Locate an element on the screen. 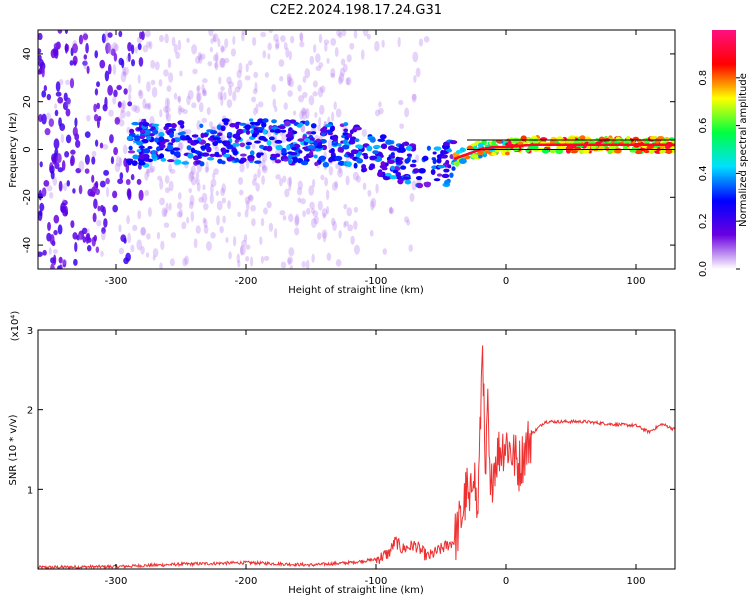  y-tick-label: 20 is located at coordinates (27, 101).